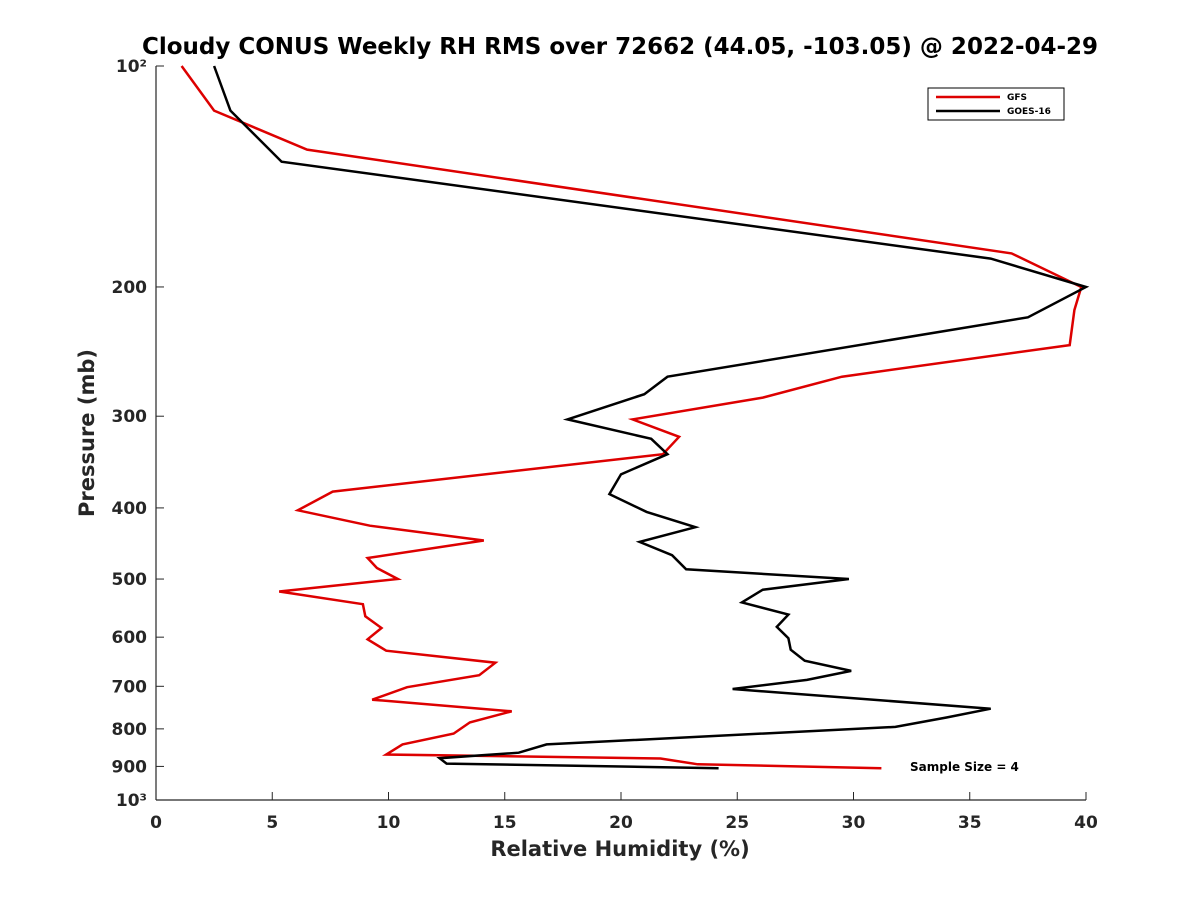 The width and height of the screenshot is (1200, 900). What do you see at coordinates (1029, 112) in the screenshot?
I see `legend-label: GOES-16` at bounding box center [1029, 112].